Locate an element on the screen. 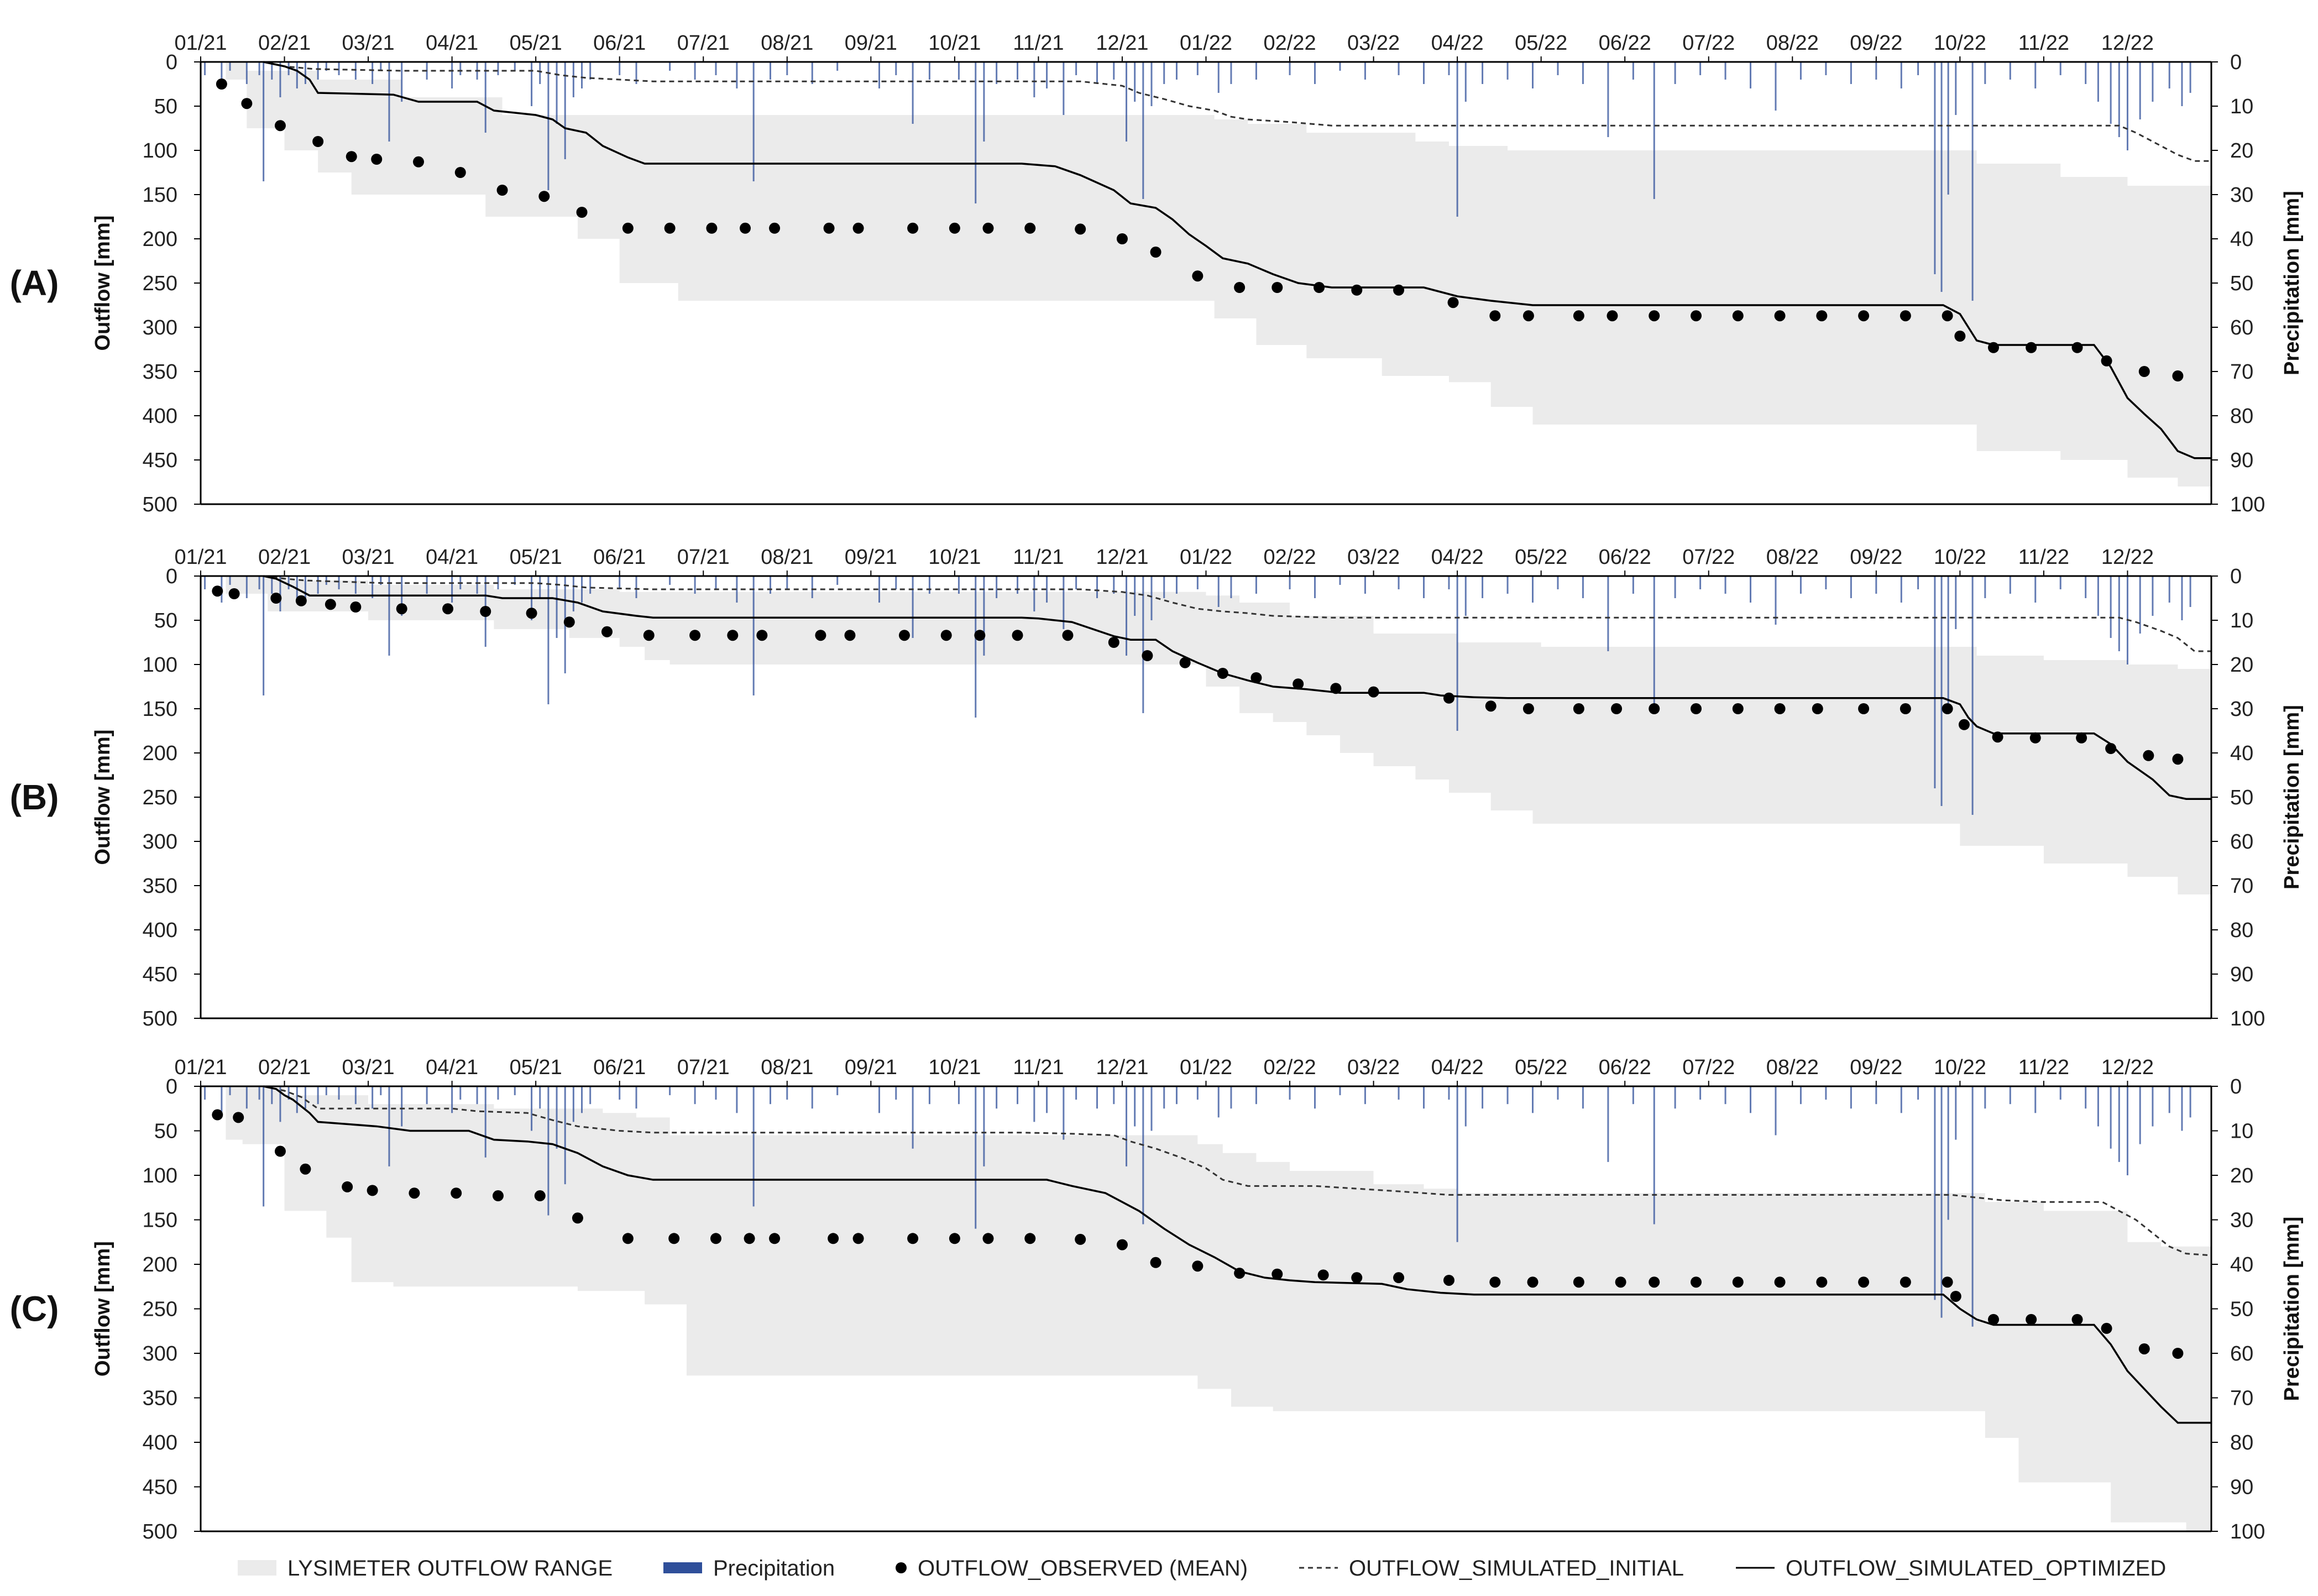 The width and height of the screenshot is (2318, 1596). panel-label: (C) is located at coordinates (34, 1309).